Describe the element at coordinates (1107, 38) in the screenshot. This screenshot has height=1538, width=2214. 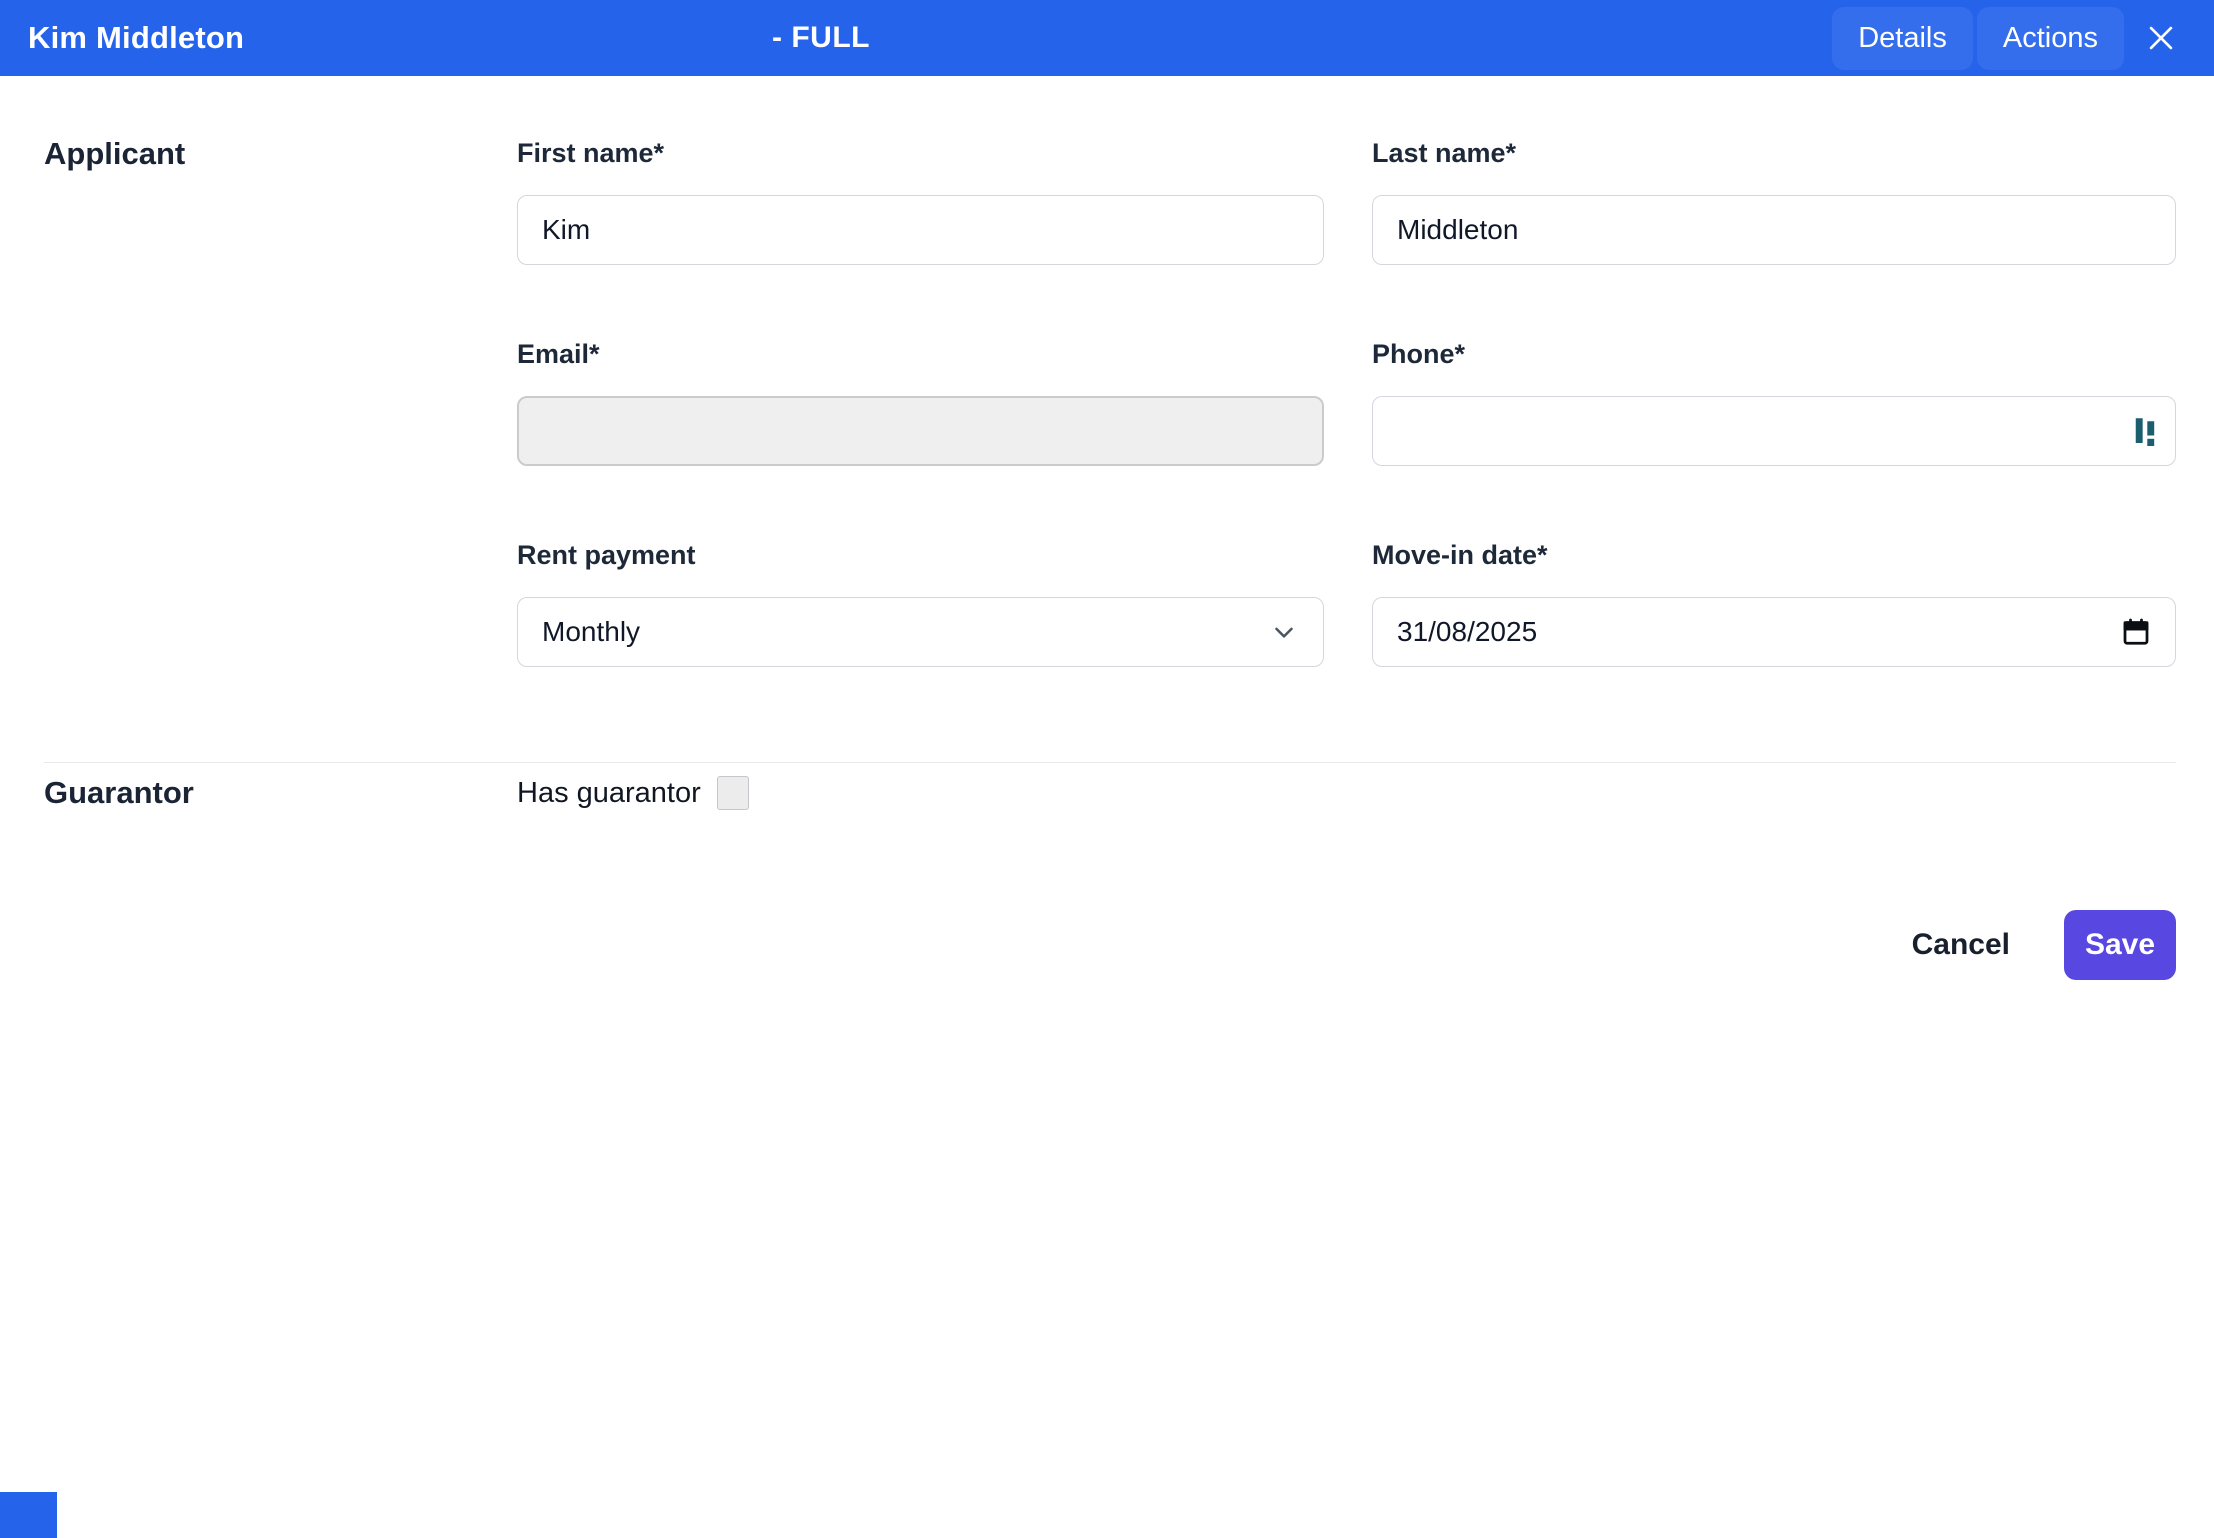
I see `title-bar: Kim Middleton - FULL Details Actions` at that location.